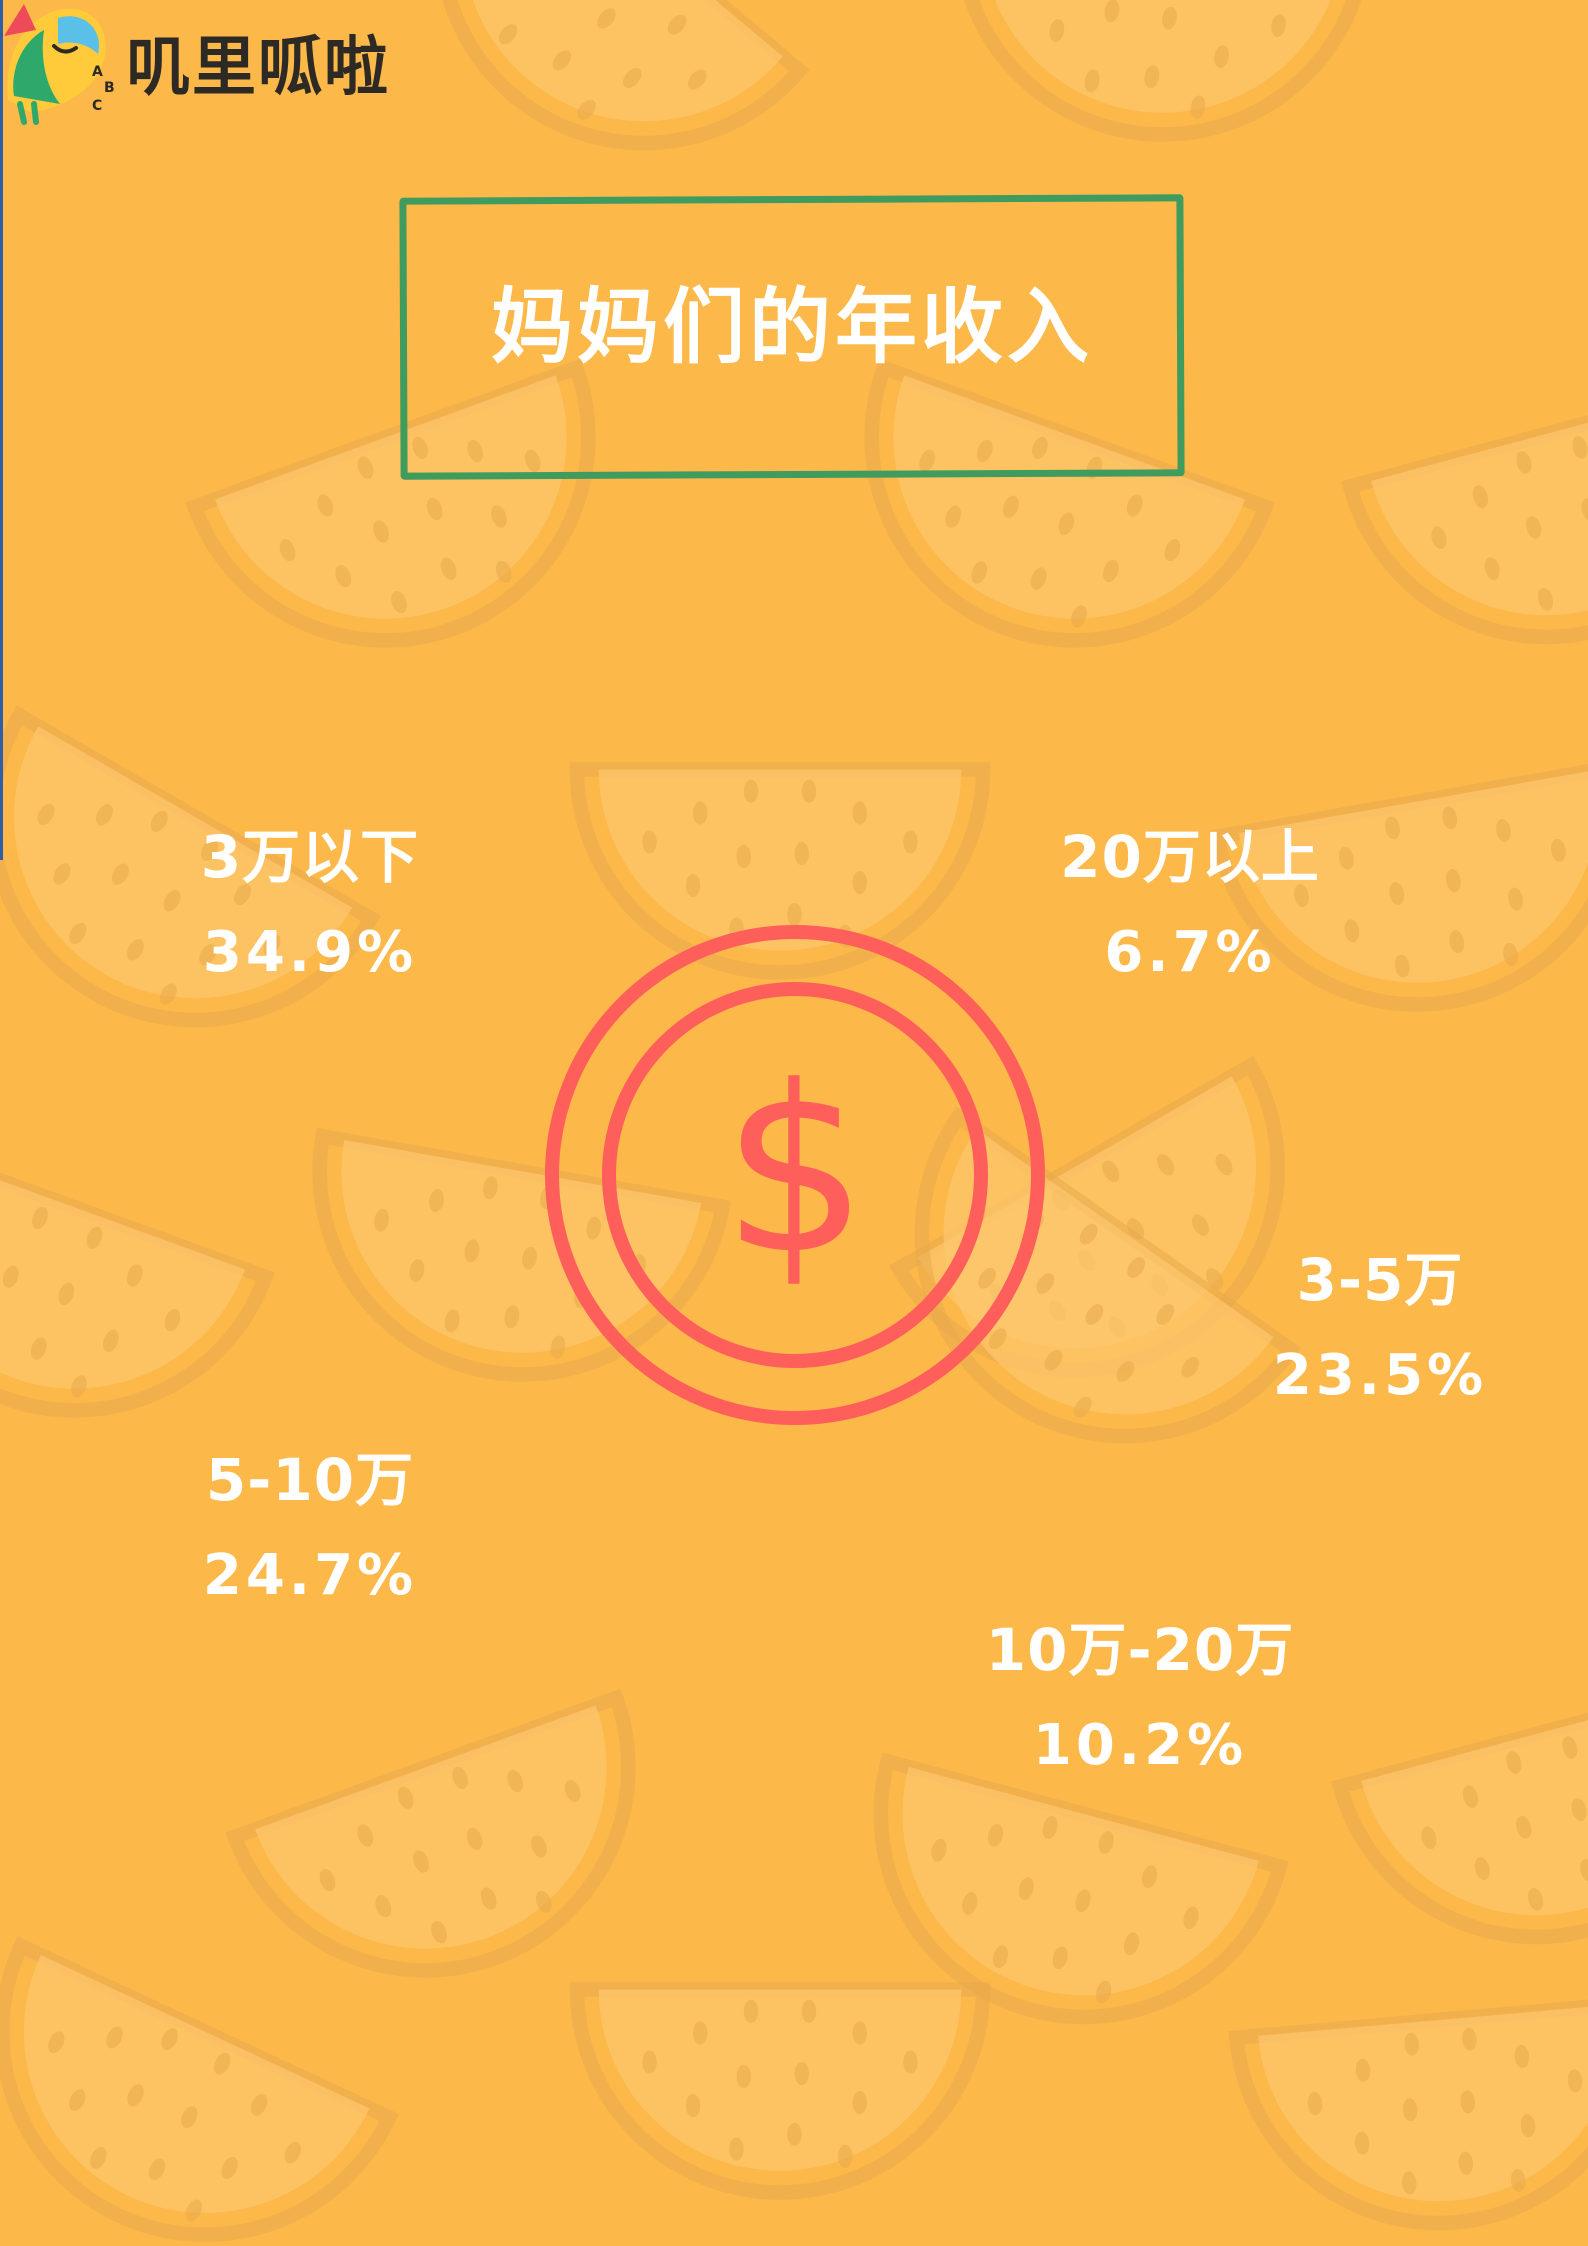 The image size is (1588, 2246). Describe the element at coordinates (310, 857) in the screenshot. I see `income-label: 3万以下` at that location.